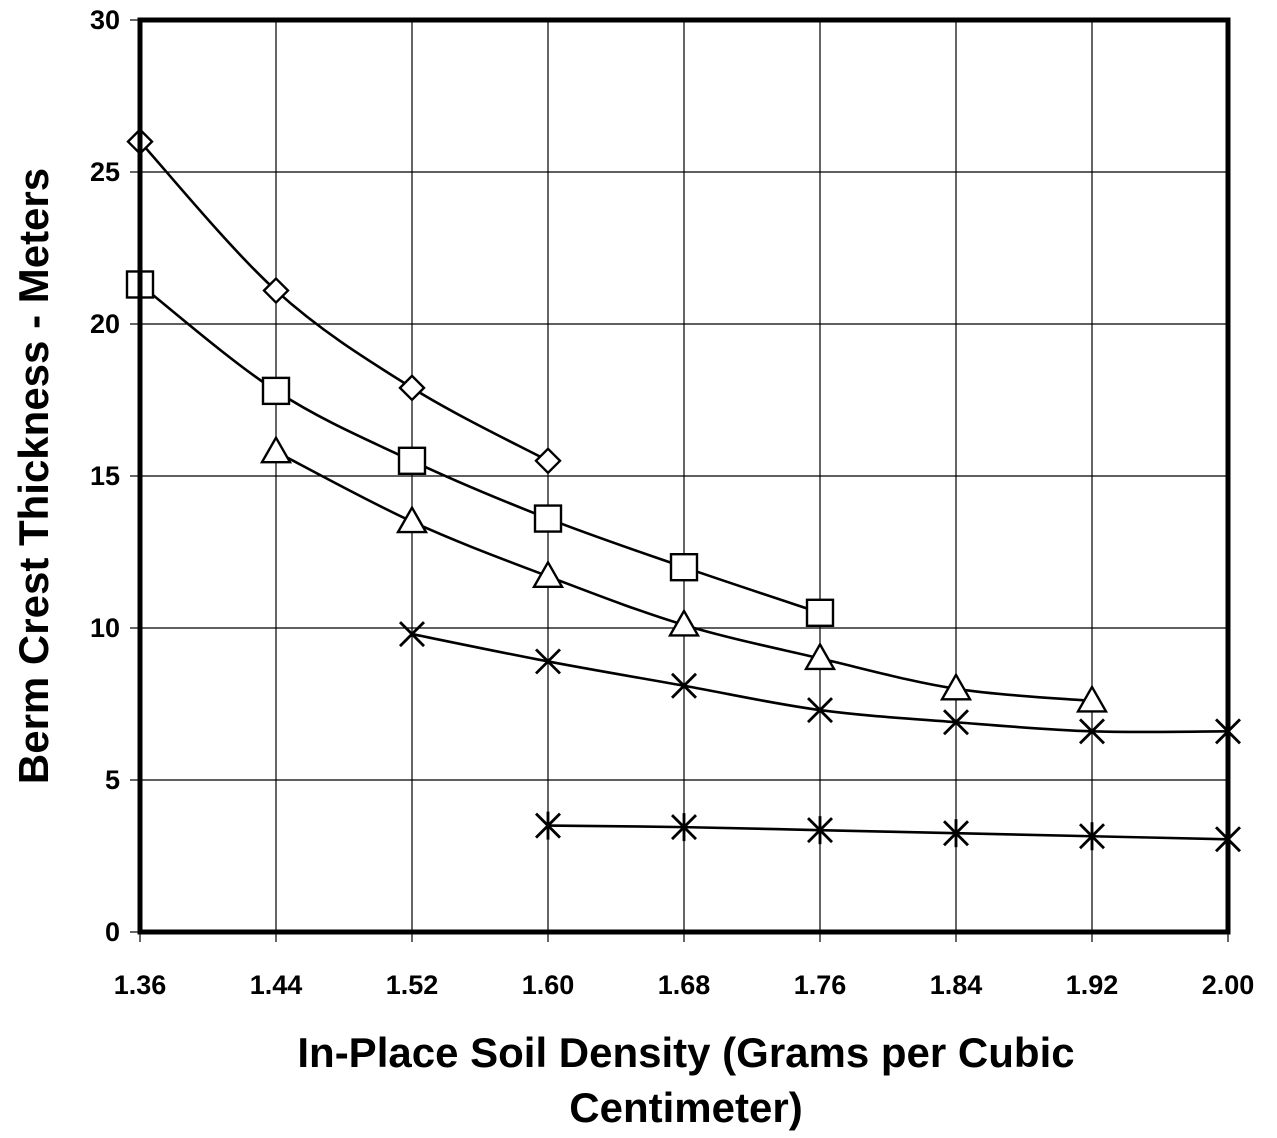  I want to click on y-tick-label: 20, so click(105, 324).